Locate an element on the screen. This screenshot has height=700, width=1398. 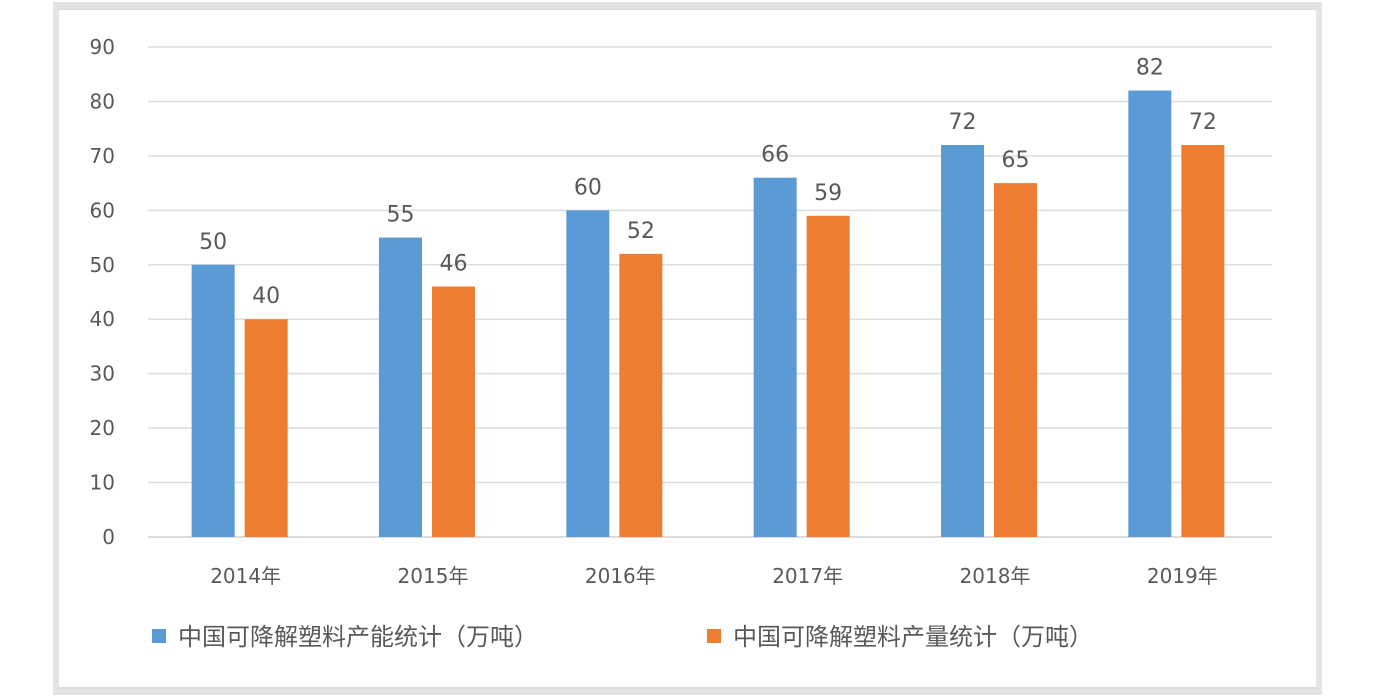
legend-label: 中国可降解塑料产能统计（万吨） is located at coordinates (358, 637).